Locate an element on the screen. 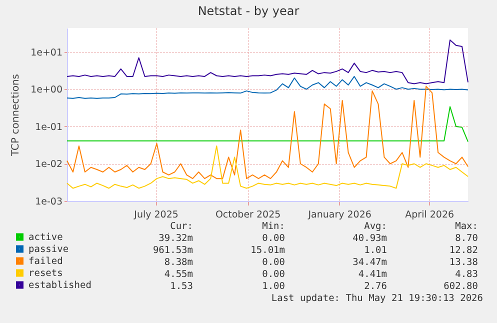 The image size is (497, 323). legend-label: resets is located at coordinates (45, 273).